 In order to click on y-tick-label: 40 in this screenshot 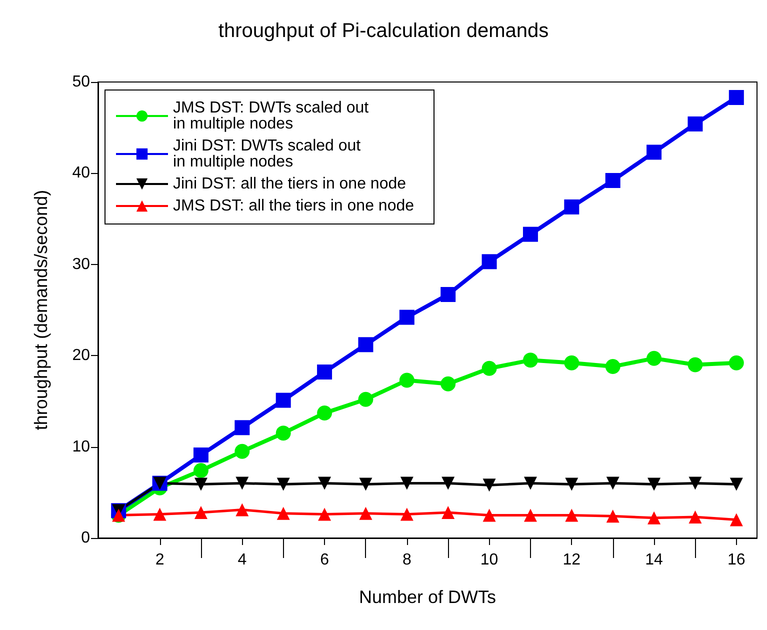, I will do `click(81, 173)`.